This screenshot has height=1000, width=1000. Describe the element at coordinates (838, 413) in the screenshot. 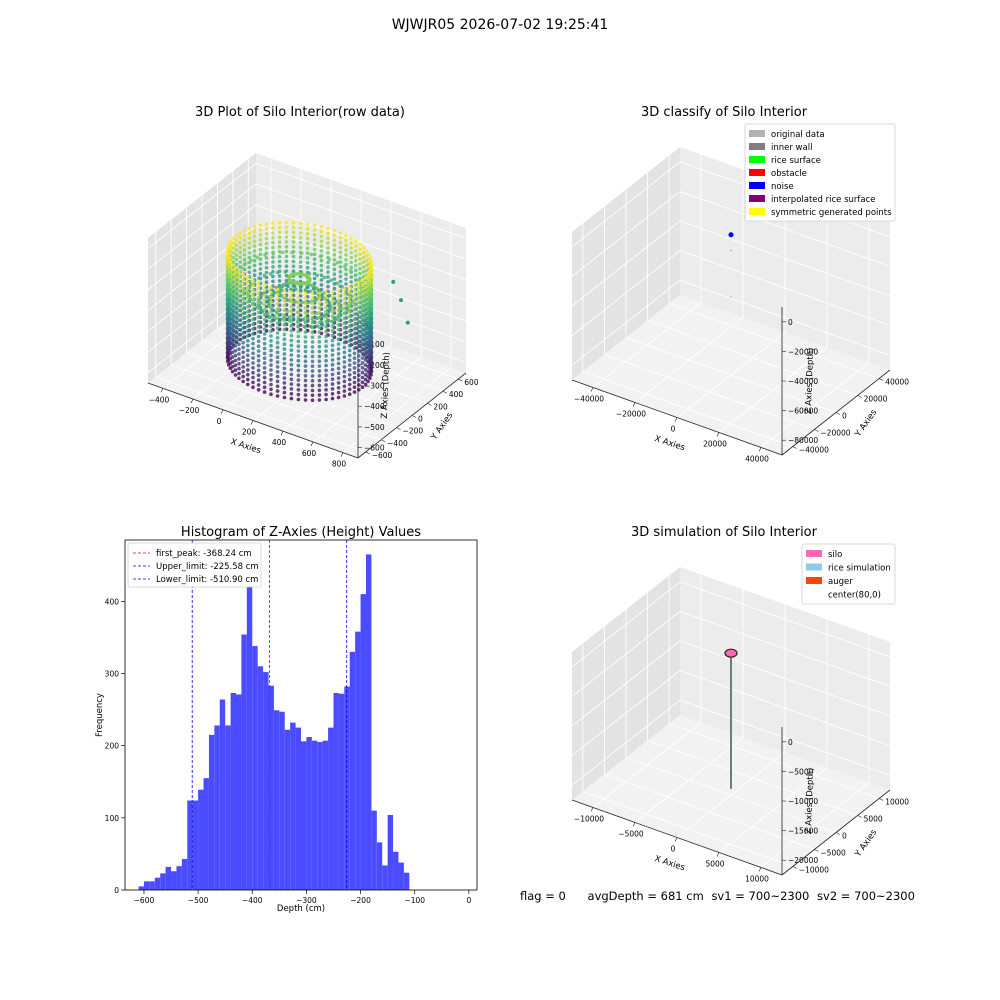

I see `classify-plot-y-tick` at that location.